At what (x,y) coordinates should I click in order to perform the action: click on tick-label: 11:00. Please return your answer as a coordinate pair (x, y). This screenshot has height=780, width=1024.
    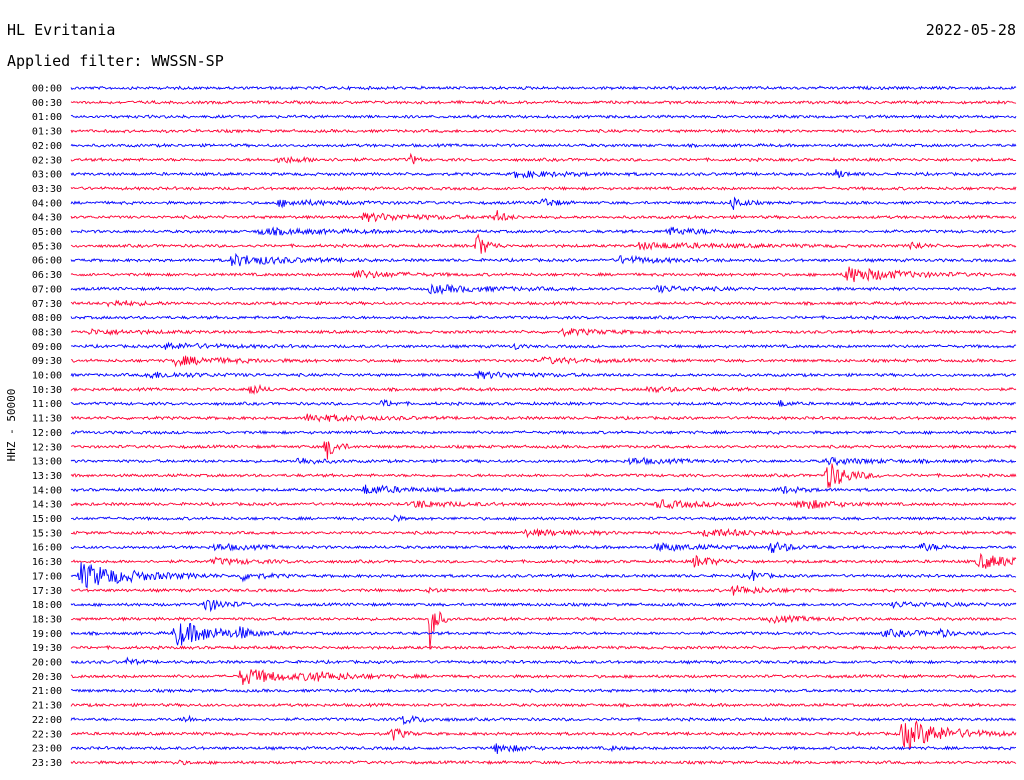
    Looking at the image, I should click on (47, 404).